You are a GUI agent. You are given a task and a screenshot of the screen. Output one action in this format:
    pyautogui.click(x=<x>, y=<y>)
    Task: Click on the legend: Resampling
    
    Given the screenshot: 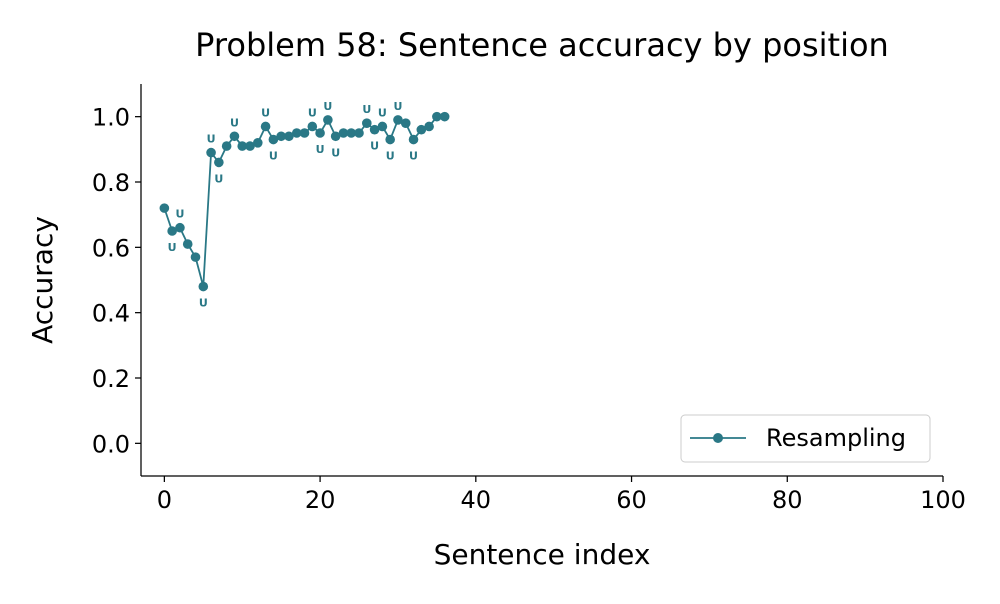 What is the action you would take?
    pyautogui.click(x=805, y=438)
    